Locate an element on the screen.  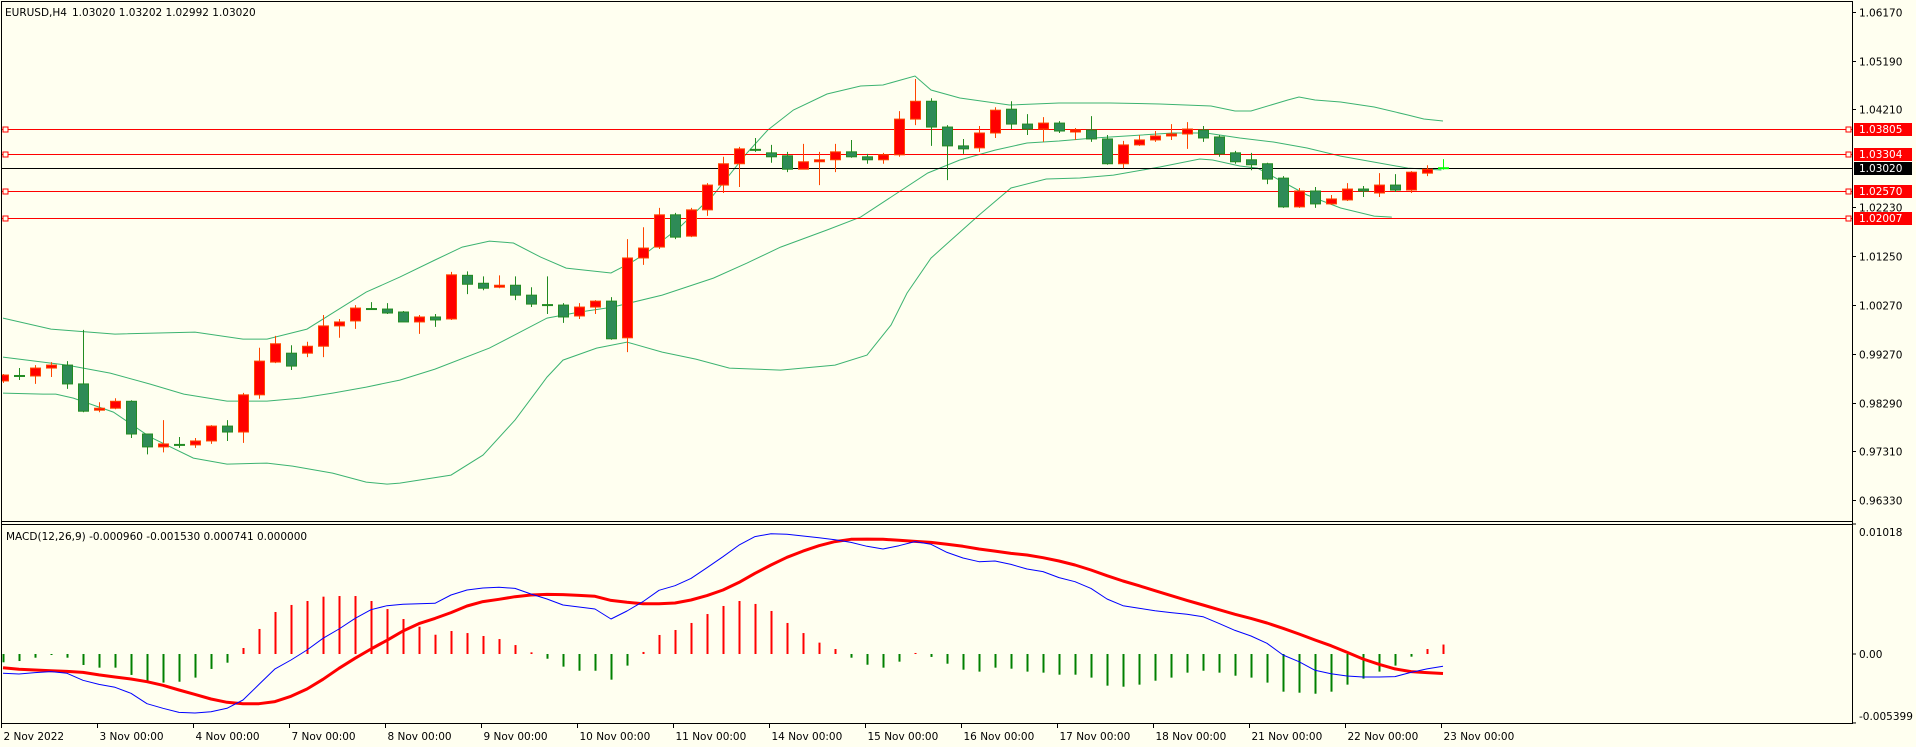
price-tick-label: 1.04210 is located at coordinates (1880, 111).